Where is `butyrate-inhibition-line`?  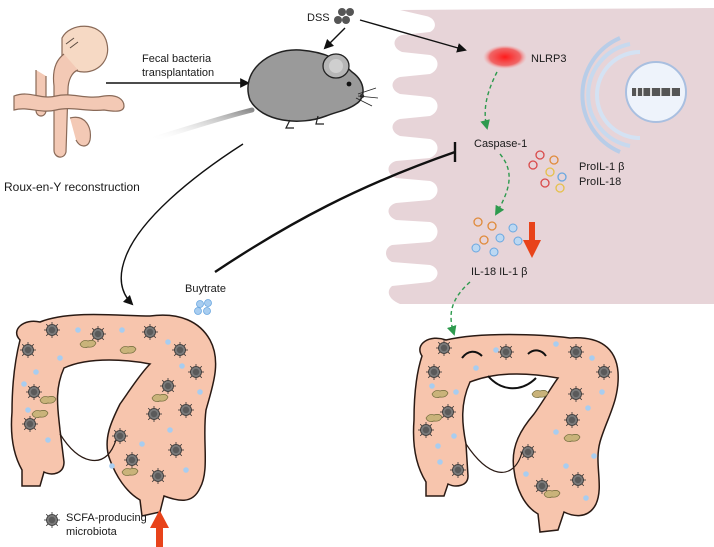 butyrate-inhibition-line is located at coordinates (335, 211).